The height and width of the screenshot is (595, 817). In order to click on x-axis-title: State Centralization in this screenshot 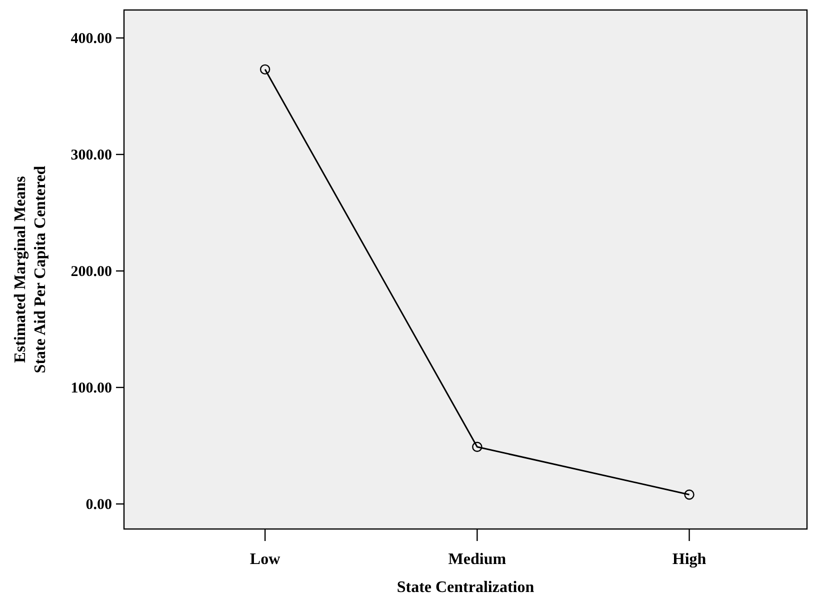, I will do `click(465, 587)`.